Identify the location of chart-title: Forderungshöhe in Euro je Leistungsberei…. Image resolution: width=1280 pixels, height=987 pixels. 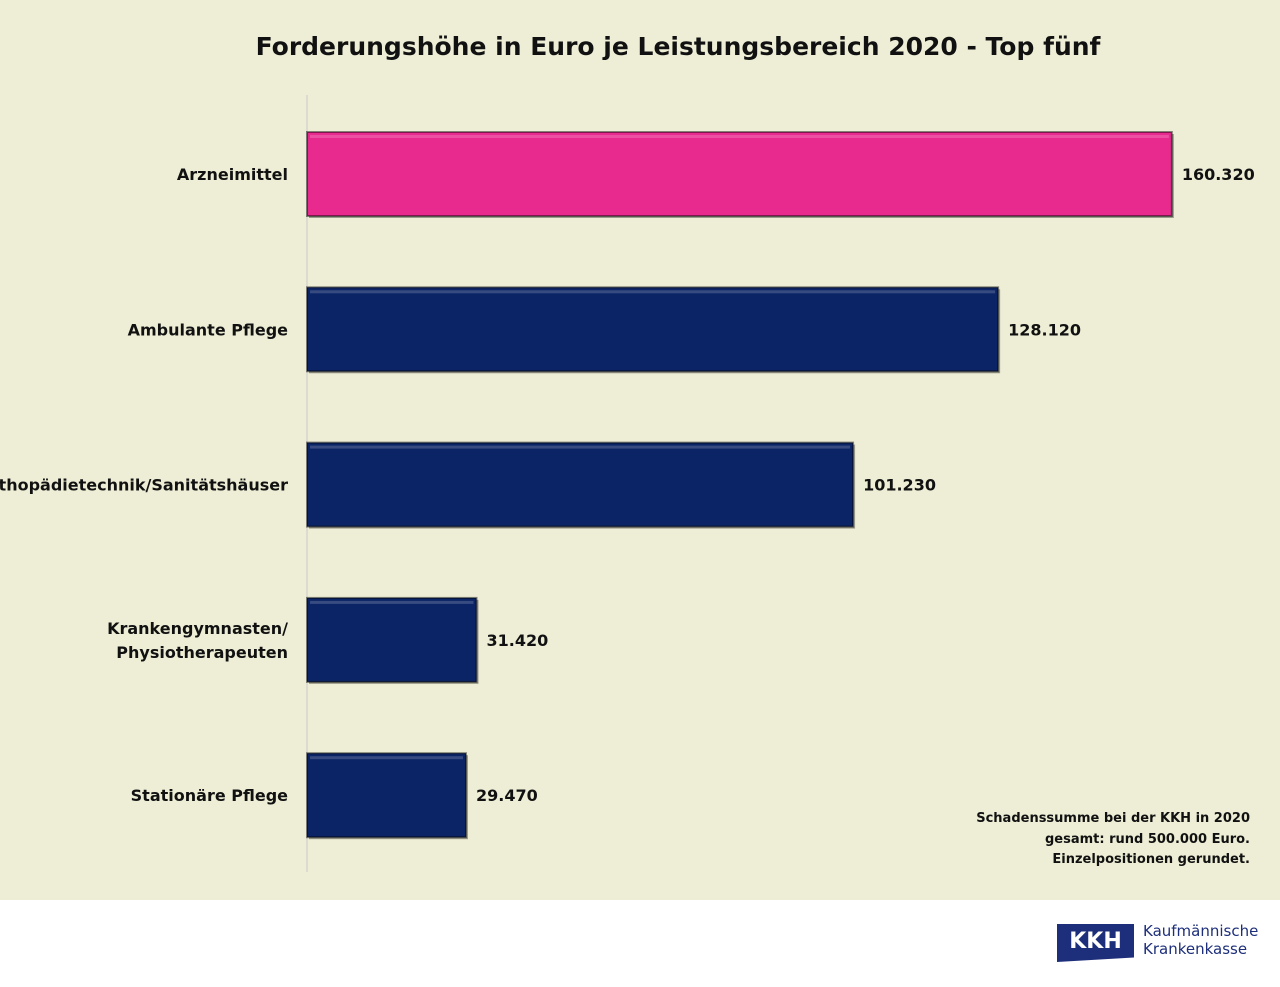
(678, 46).